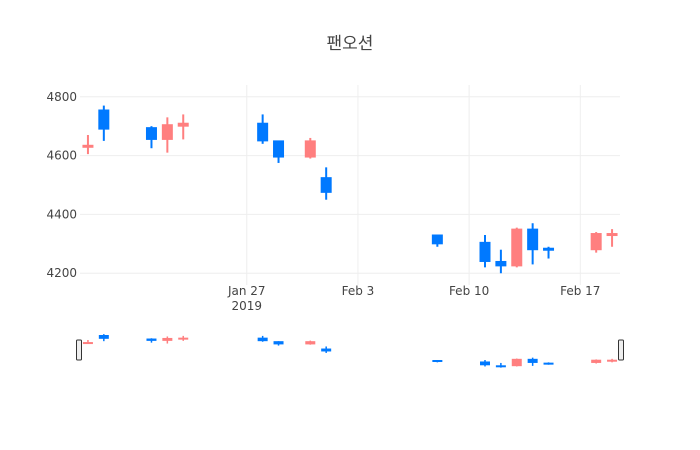 The height and width of the screenshot is (450, 700). What do you see at coordinates (621, 350) in the screenshot?
I see `range-slider-right-handle` at bounding box center [621, 350].